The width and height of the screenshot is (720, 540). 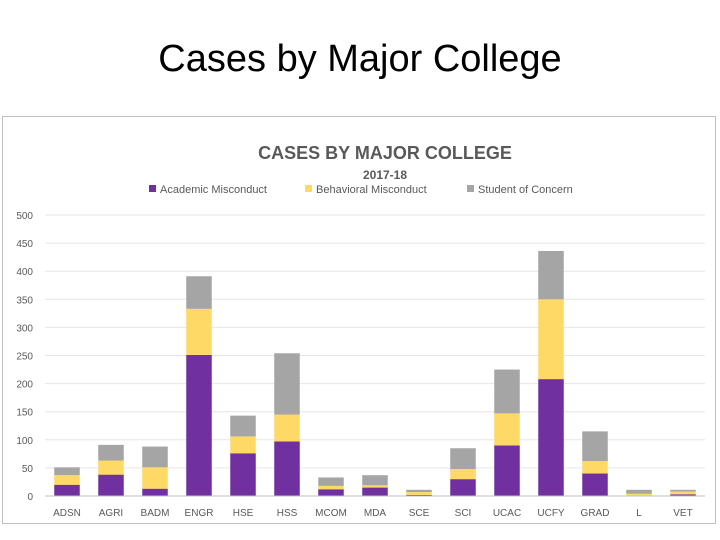 I want to click on bar-vet-academic, so click(x=683, y=495).